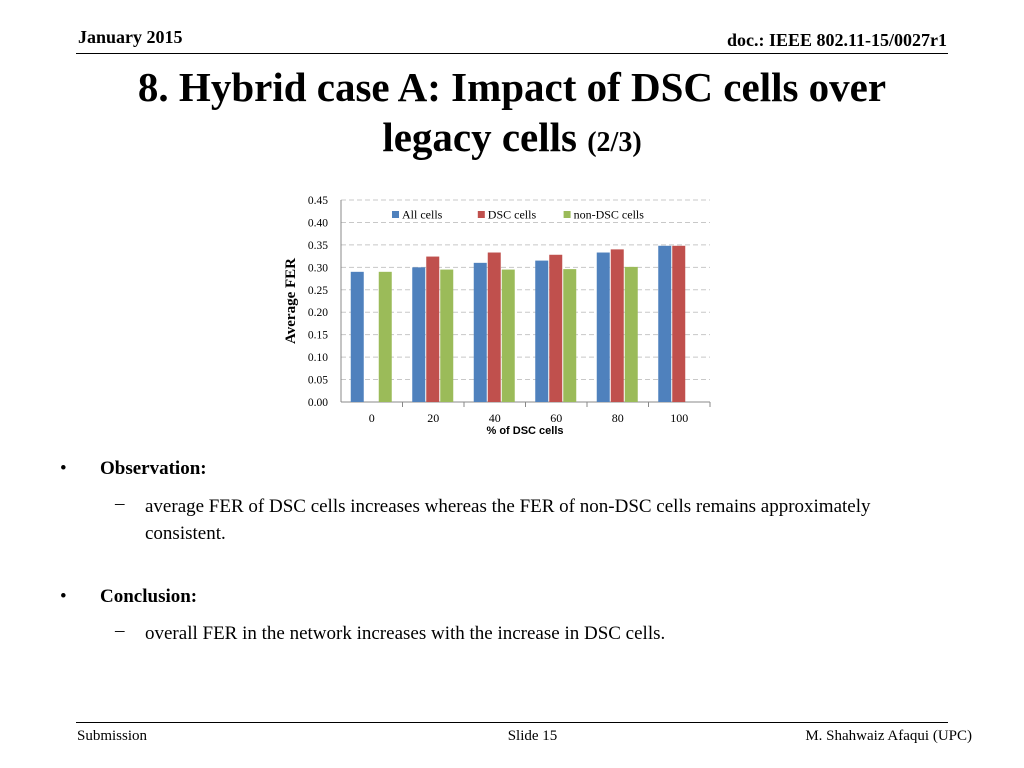 The width and height of the screenshot is (1024, 768). What do you see at coordinates (524, 431) in the screenshot?
I see `x-axis-title: % of DSC cells` at bounding box center [524, 431].